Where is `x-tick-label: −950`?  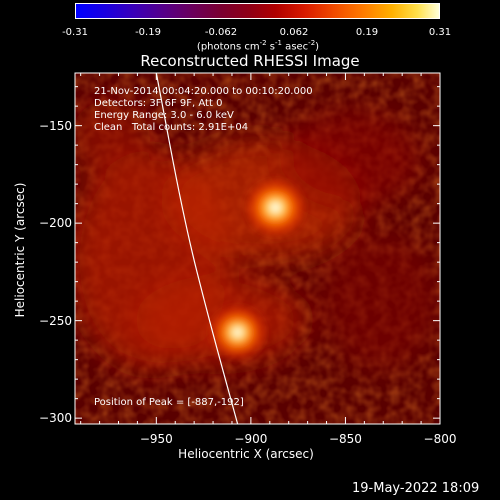 x-tick-label: −950 is located at coordinates (156, 439).